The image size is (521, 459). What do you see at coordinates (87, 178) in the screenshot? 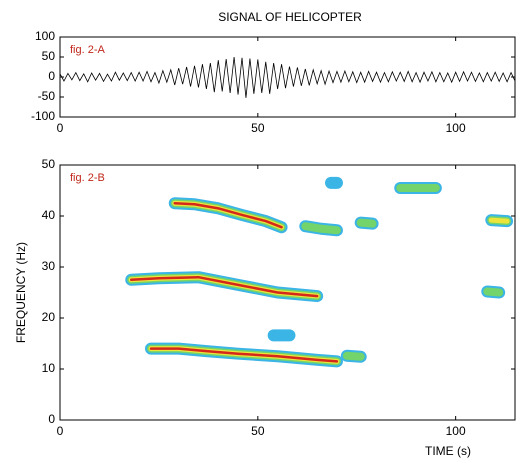
I see `annotation: fig. 2-B` at bounding box center [87, 178].